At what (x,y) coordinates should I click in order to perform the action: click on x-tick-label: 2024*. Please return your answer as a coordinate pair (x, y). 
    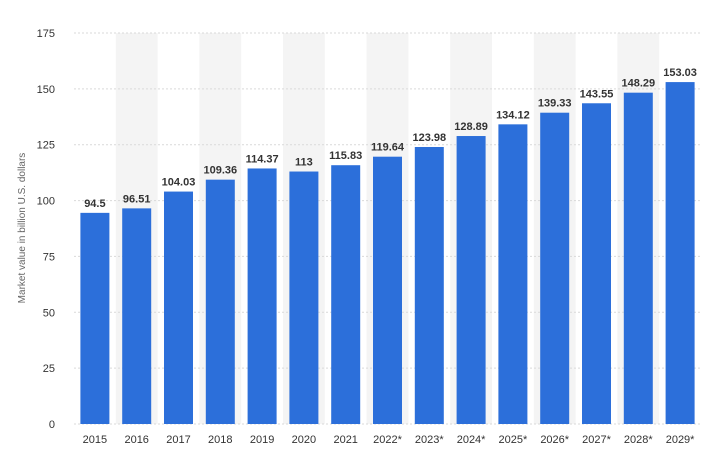
    Looking at the image, I should click on (471, 440).